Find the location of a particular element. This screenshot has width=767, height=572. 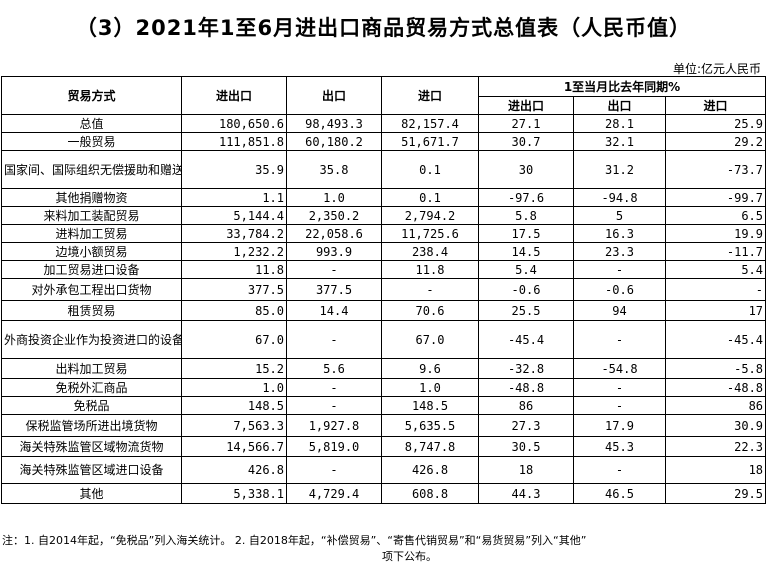

cell-export: 22,058.6 is located at coordinates (334, 233).